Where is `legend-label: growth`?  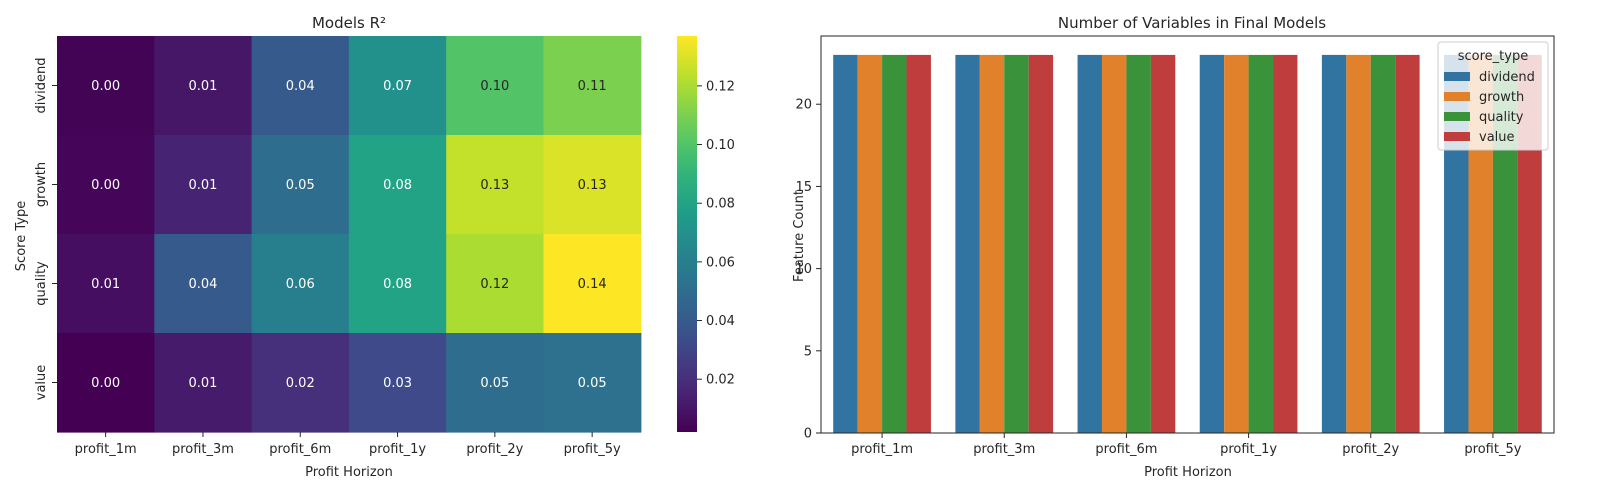
legend-label: growth is located at coordinates (1501, 97).